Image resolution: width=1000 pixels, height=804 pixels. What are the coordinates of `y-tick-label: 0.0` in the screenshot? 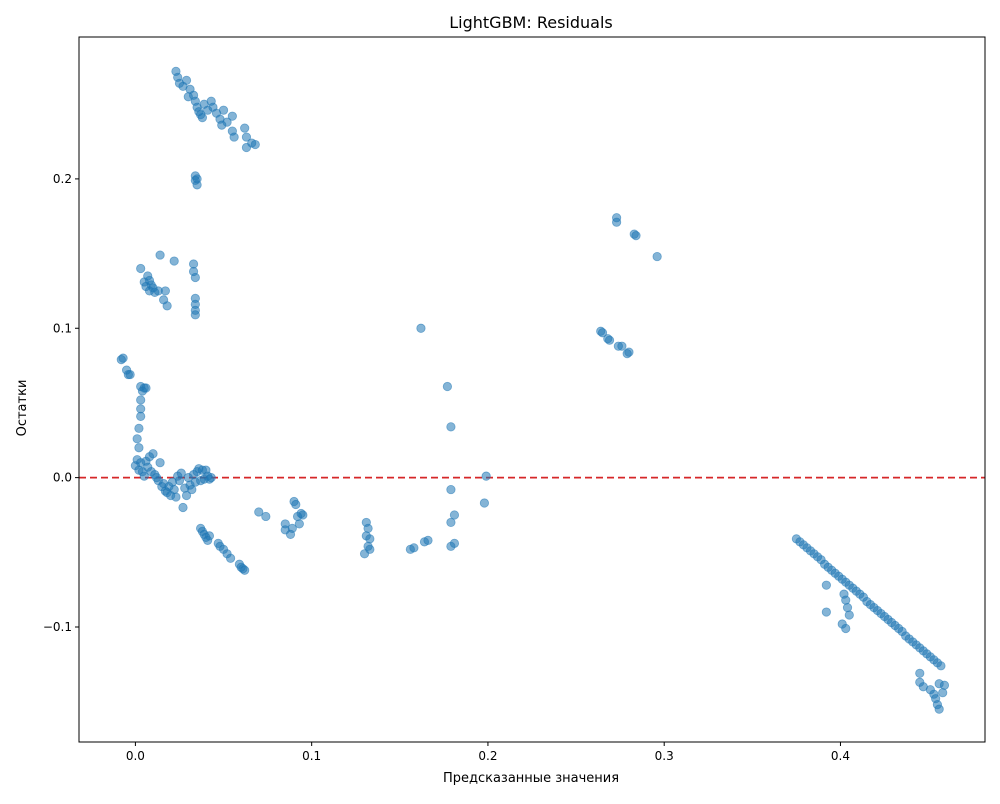 It's located at (62, 478).